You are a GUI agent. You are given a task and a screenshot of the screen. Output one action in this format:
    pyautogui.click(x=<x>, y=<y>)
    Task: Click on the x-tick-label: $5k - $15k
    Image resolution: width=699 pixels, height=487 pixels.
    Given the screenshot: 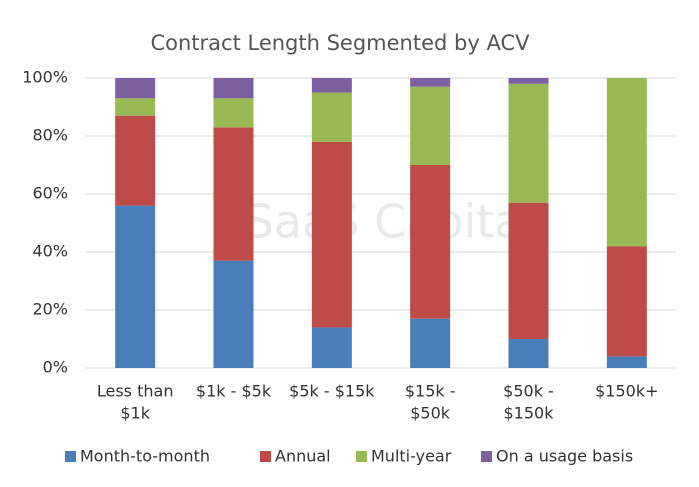 What is the action you would take?
    pyautogui.click(x=332, y=391)
    